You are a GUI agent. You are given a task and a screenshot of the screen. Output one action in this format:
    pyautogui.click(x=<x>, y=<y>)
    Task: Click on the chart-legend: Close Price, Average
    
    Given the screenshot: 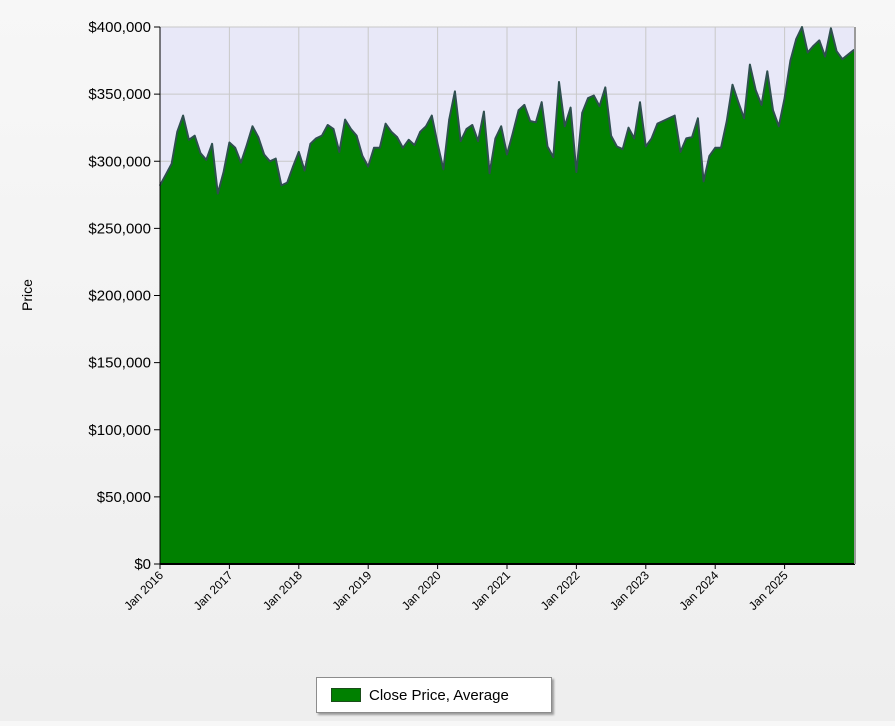 What is the action you would take?
    pyautogui.click(x=434, y=695)
    